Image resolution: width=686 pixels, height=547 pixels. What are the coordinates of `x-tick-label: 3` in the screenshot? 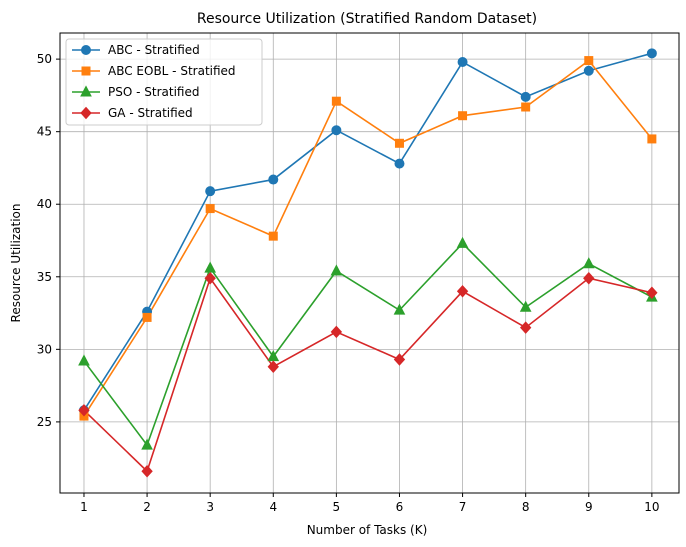 It's located at (210, 507).